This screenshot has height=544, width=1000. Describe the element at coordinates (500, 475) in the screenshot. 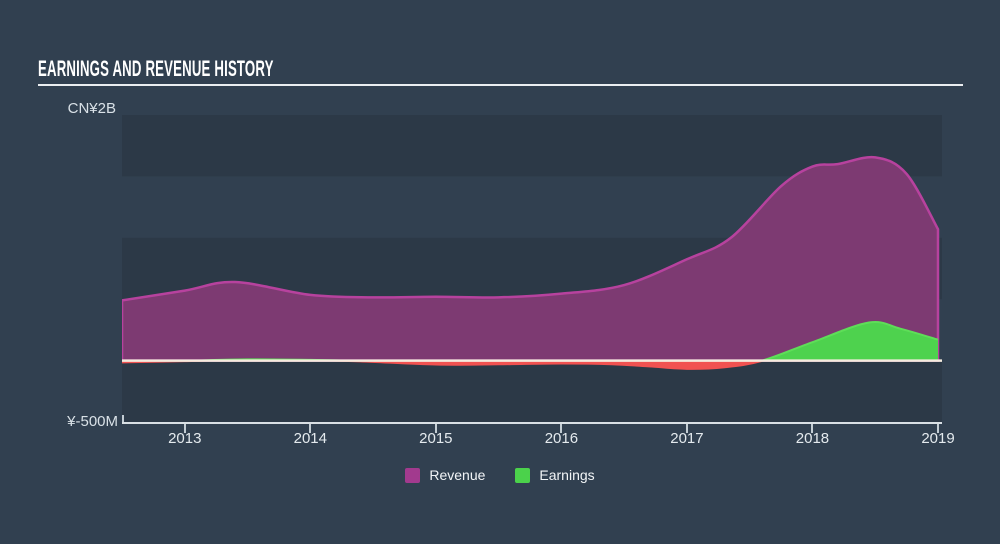

I see `legend: Revenue Earnings` at that location.